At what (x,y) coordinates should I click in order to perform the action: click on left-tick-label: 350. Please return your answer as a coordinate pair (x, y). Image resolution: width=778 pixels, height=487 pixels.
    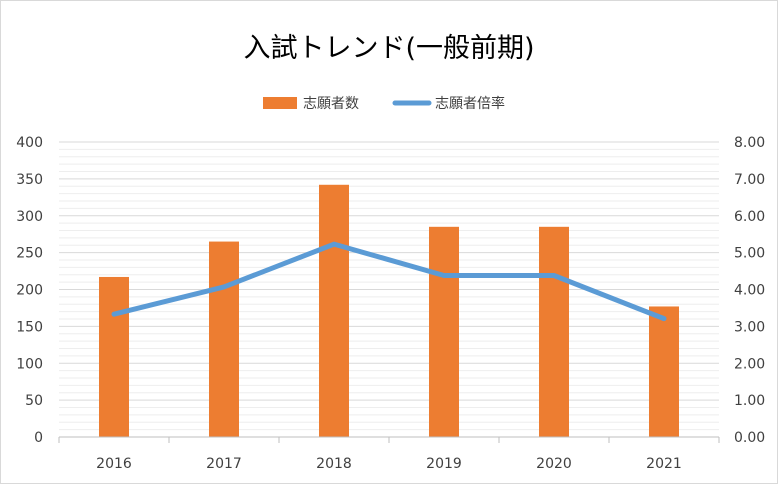
    Looking at the image, I should click on (29, 180).